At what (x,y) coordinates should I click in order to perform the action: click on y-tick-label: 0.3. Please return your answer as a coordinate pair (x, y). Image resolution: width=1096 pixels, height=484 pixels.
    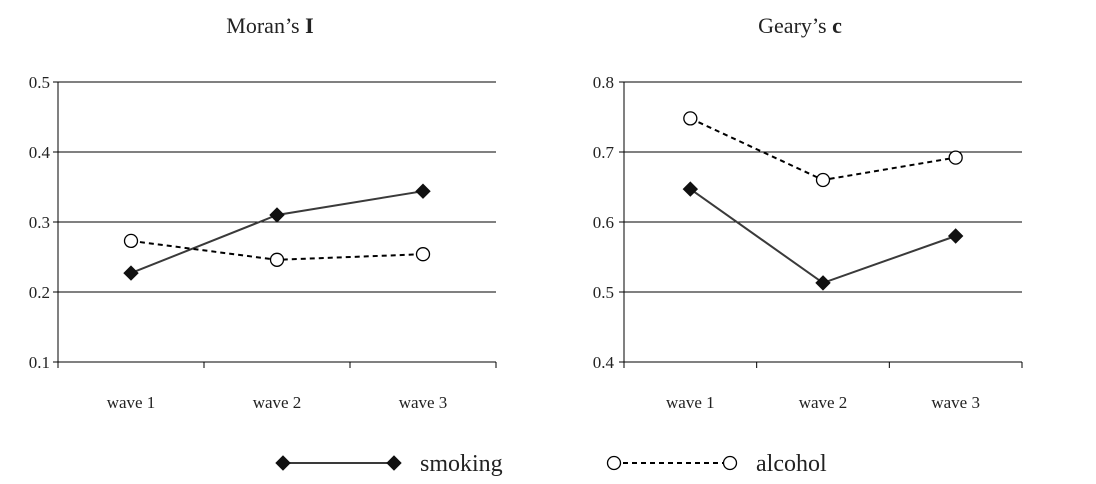
    Looking at the image, I should click on (39, 222).